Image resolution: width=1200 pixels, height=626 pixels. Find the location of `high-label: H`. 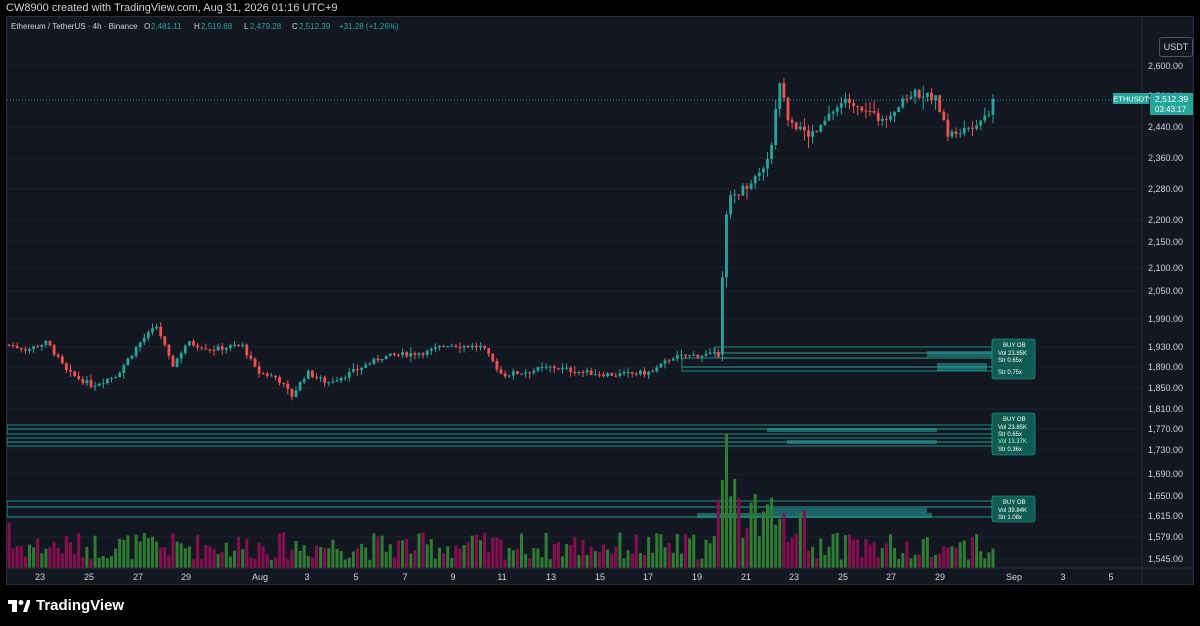

high-label: H is located at coordinates (197, 26).